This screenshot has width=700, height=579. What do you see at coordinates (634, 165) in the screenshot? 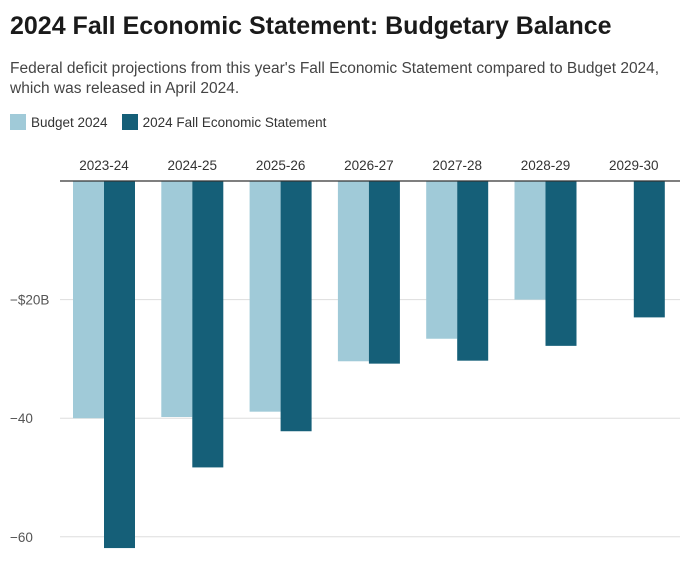
I see `x-tick-label: 2029-30` at bounding box center [634, 165].